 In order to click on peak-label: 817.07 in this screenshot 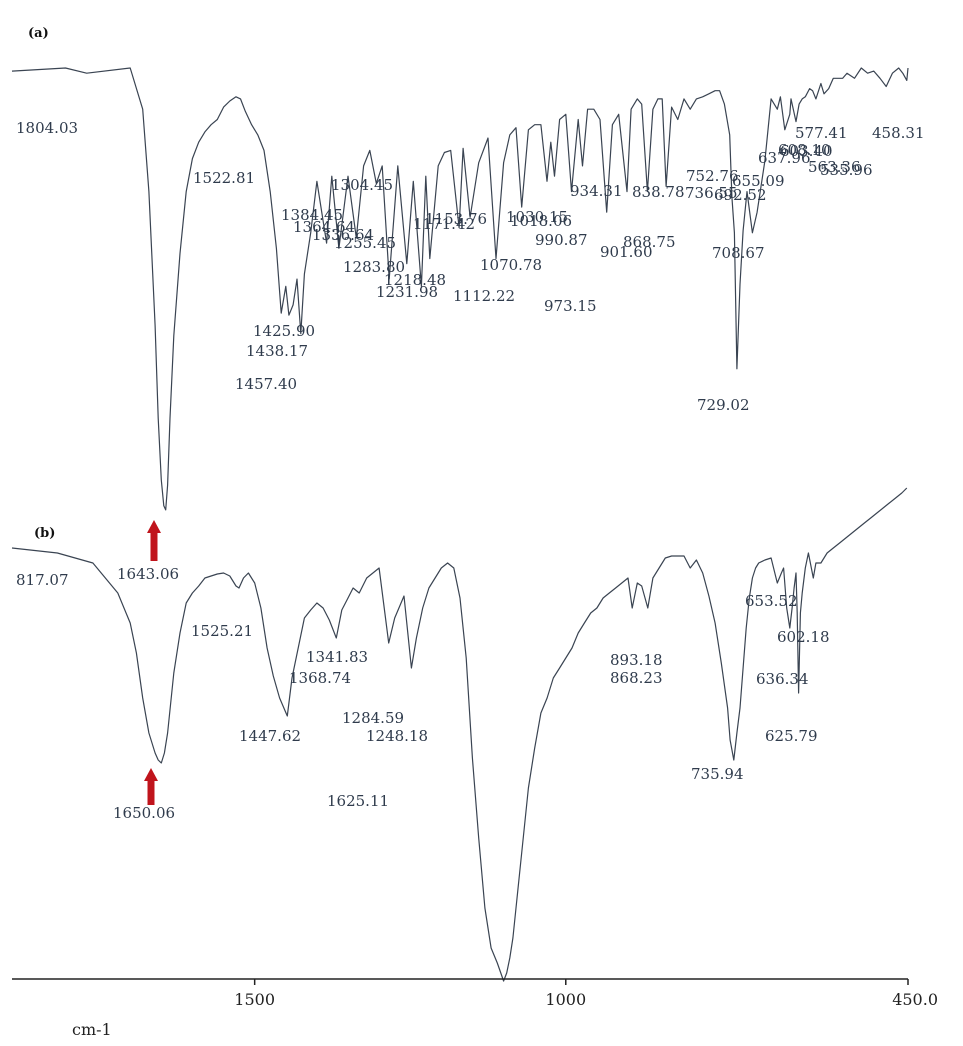, I will do `click(42, 580)`.